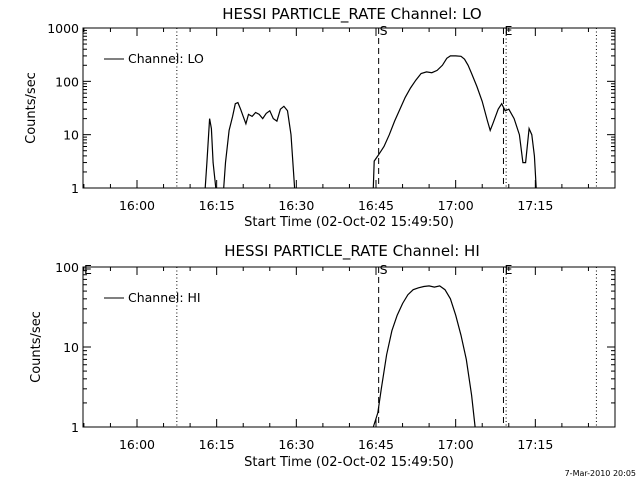 This screenshot has width=640, height=480. I want to click on series-hi, so click(424, 356).